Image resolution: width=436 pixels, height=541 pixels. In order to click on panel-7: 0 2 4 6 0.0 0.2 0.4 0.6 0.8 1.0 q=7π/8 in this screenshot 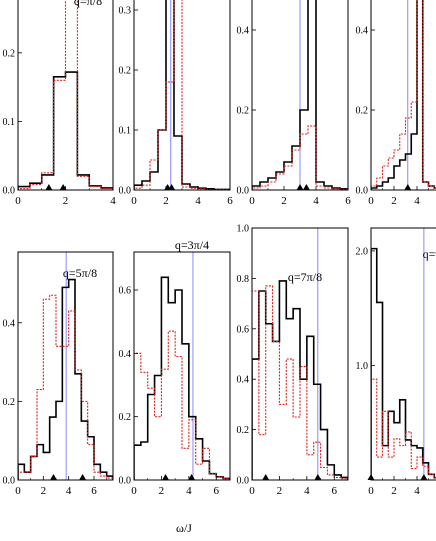, I will do `click(293, 360)`.